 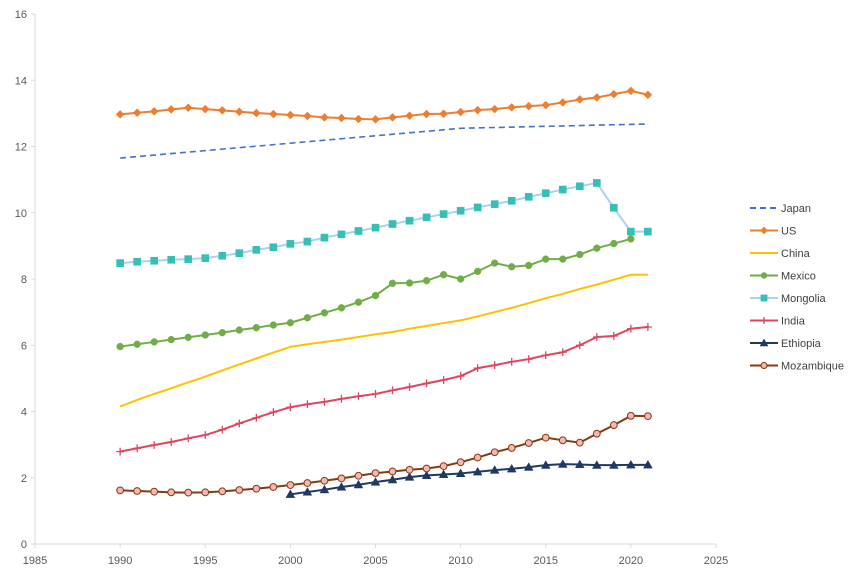 I want to click on legend-marker-ethiopia, so click(x=764, y=342).